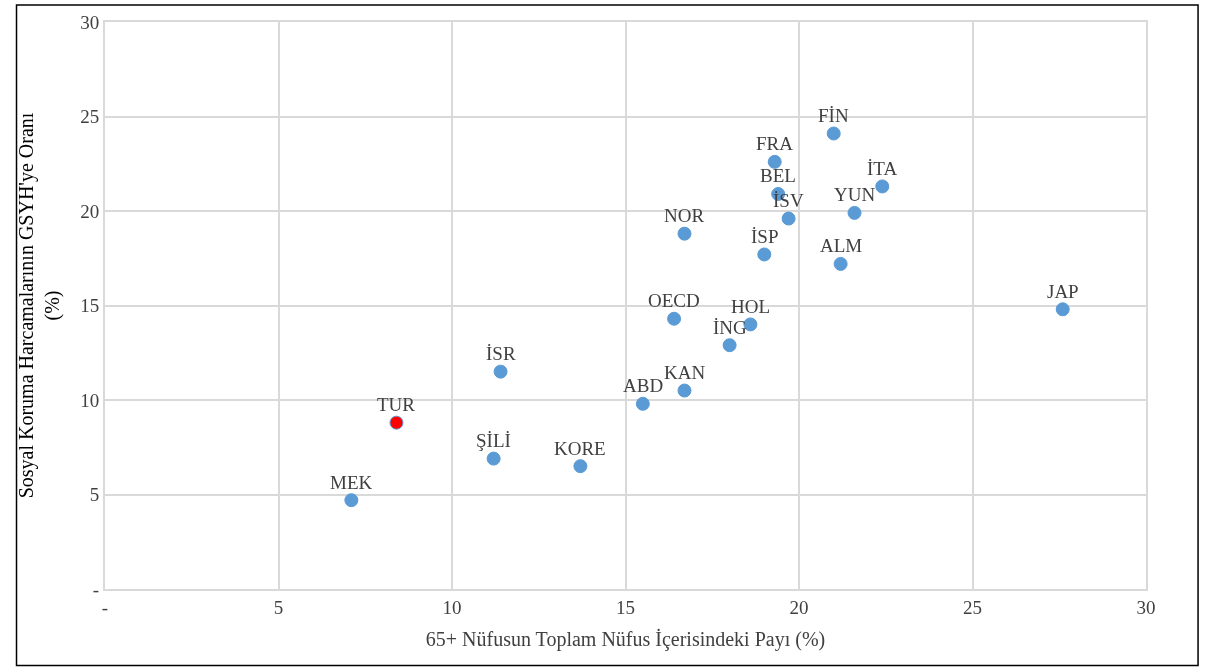  What do you see at coordinates (841, 245) in the screenshot?
I see `annotation: ALM` at bounding box center [841, 245].